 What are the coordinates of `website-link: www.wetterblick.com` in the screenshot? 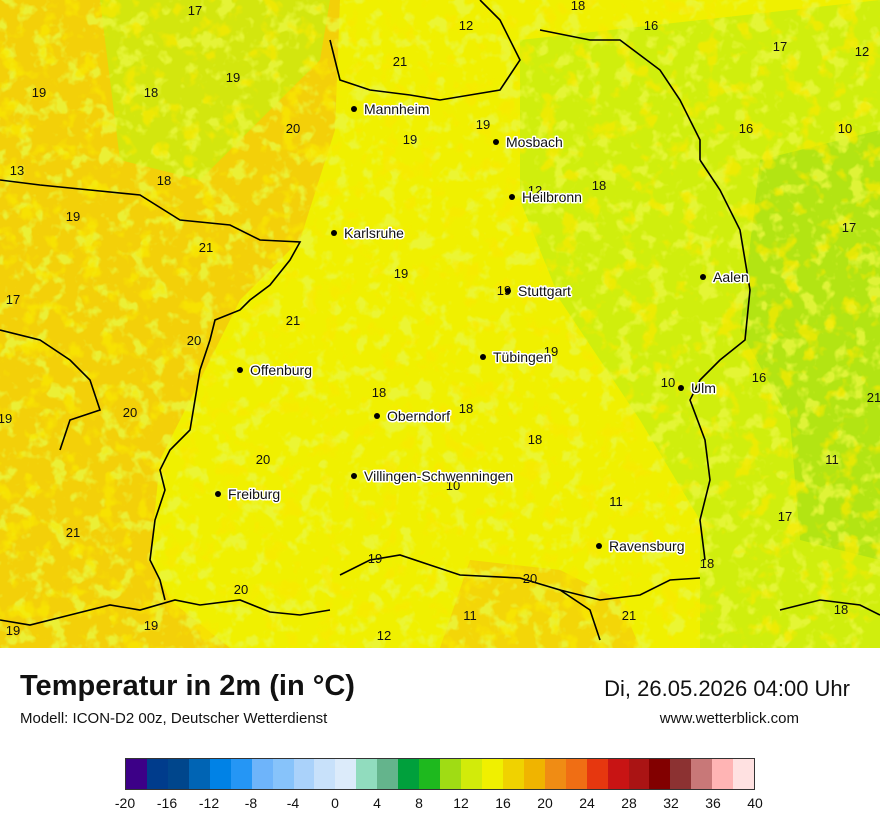 It's located at (729, 718).